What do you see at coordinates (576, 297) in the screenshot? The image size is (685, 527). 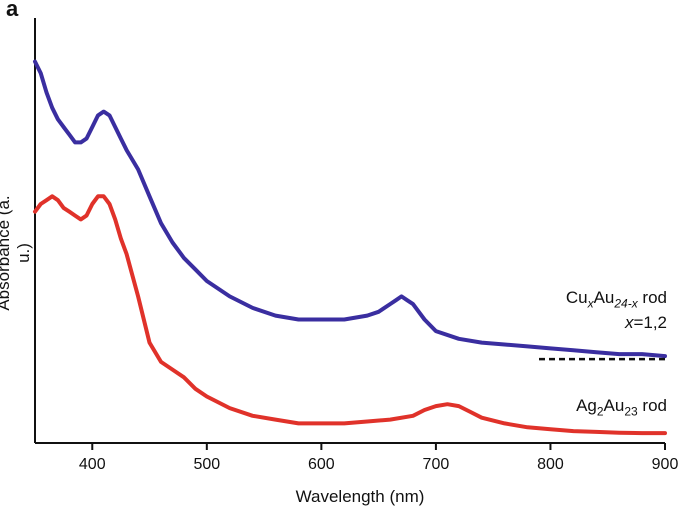 I see `legend-cu: Cu` at bounding box center [576, 297].